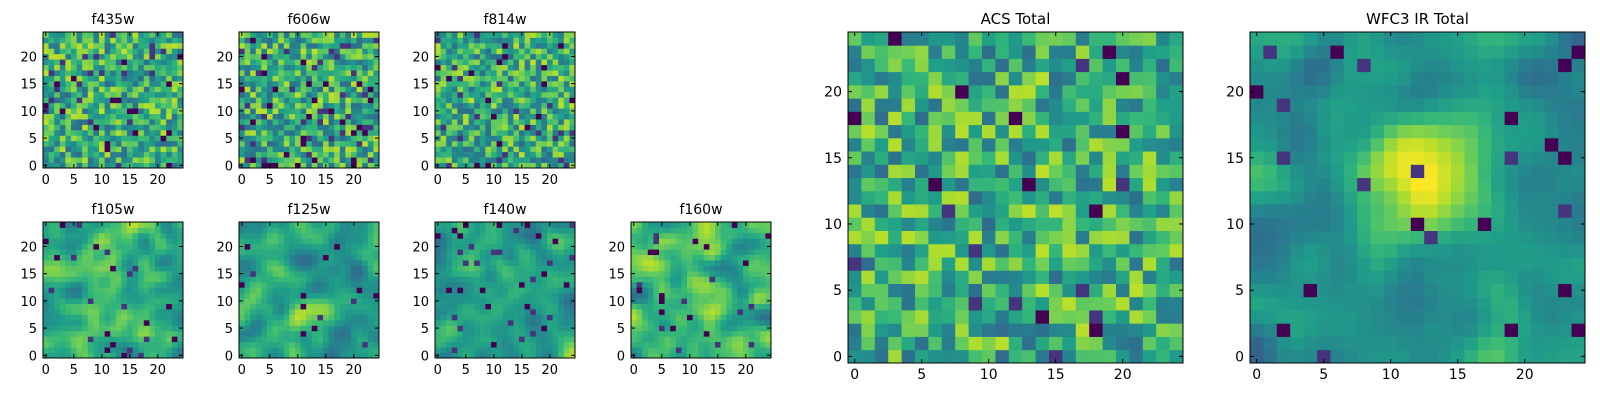 This screenshot has width=1600, height=400. I want to click on y-tick-label: 10, so click(28, 302).